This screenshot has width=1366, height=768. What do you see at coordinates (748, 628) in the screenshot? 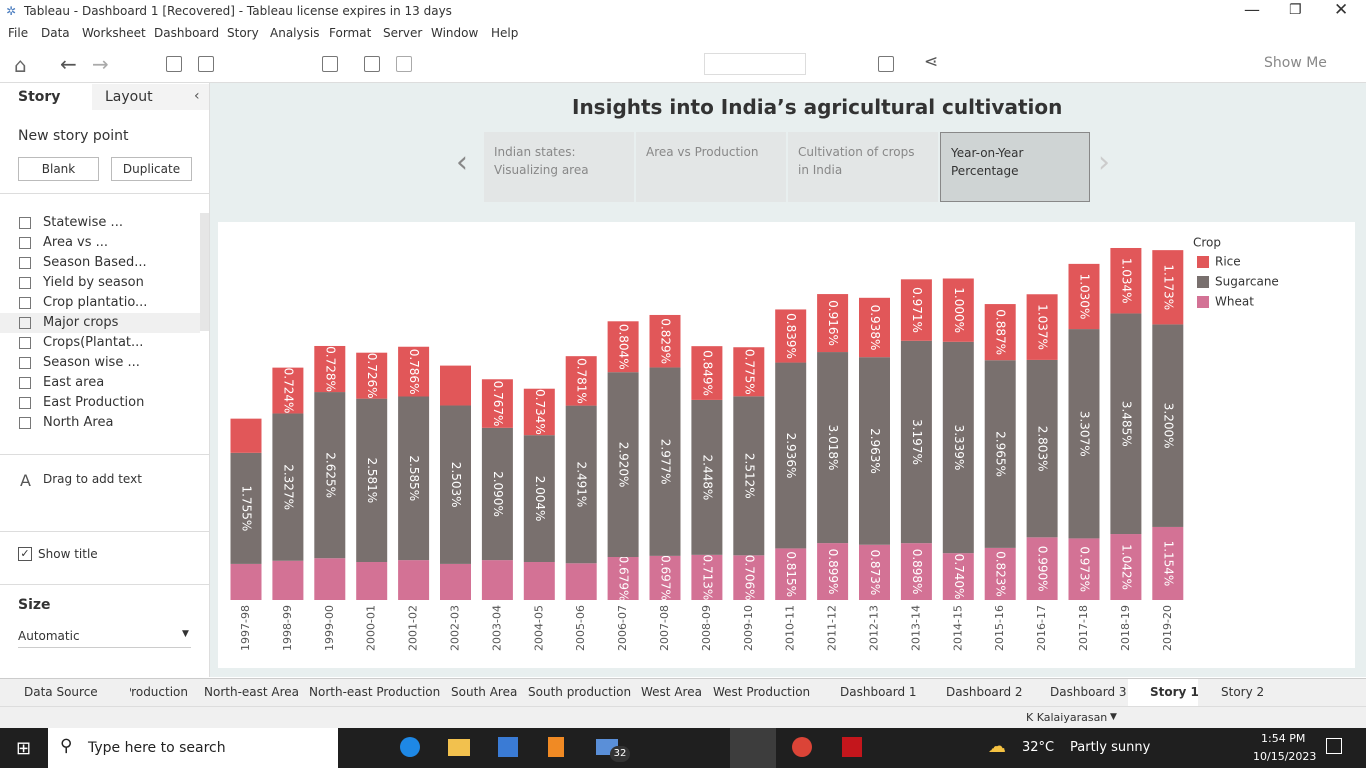
I see `x-tick-label: 2009-10` at bounding box center [748, 628].